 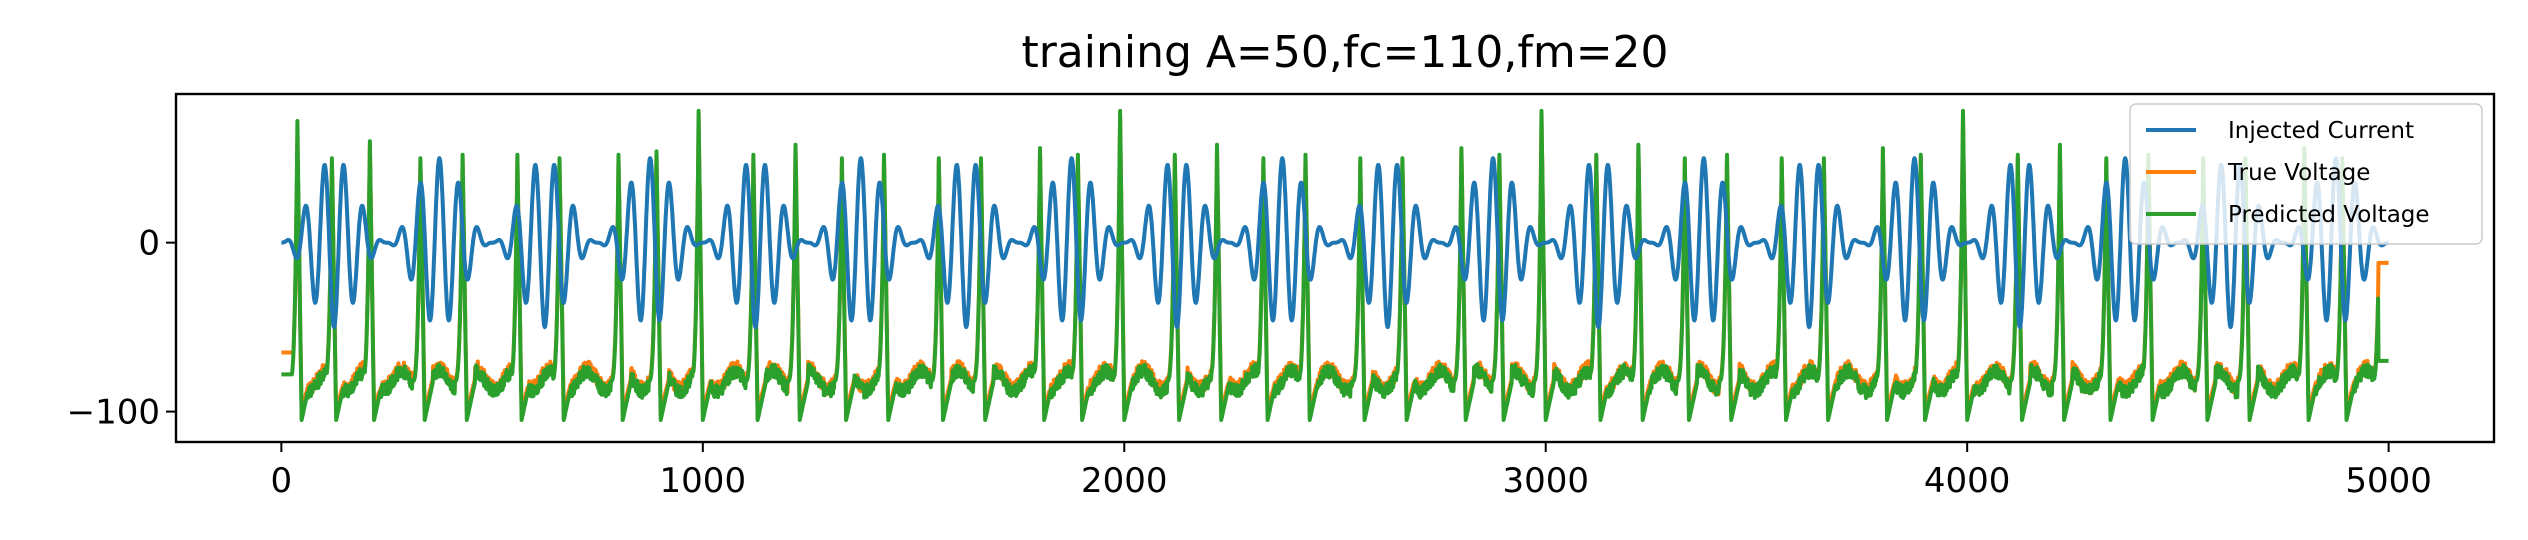 What do you see at coordinates (703, 481) in the screenshot?
I see `x-tick-label: 1000` at bounding box center [703, 481].